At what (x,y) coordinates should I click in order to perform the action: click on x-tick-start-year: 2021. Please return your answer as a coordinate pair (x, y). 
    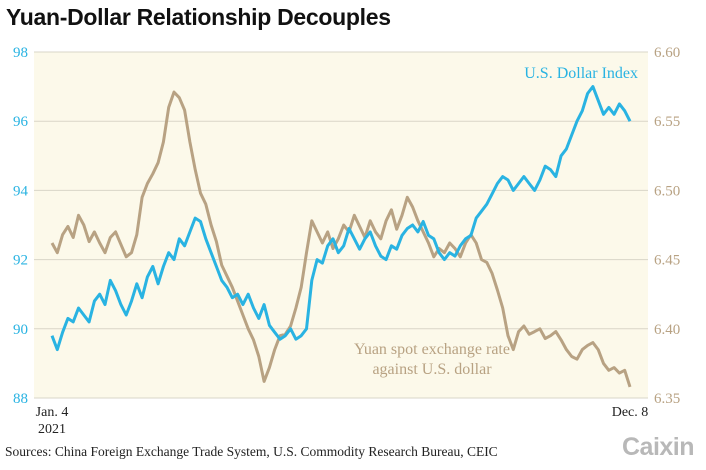
    Looking at the image, I should click on (52, 429).